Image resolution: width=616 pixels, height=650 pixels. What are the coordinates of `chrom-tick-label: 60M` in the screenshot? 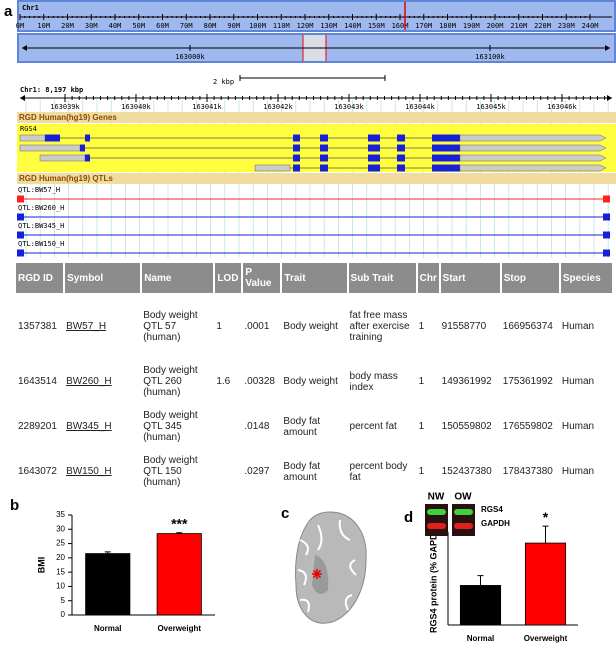 It's located at (162, 26).